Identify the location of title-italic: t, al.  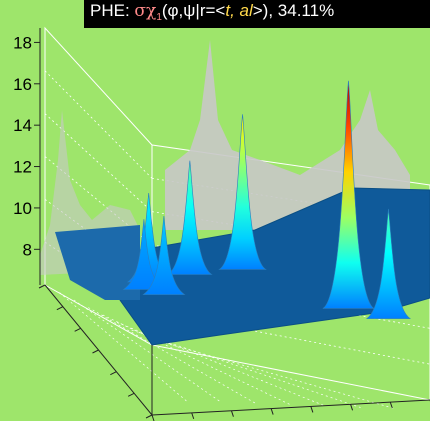
(239, 10).